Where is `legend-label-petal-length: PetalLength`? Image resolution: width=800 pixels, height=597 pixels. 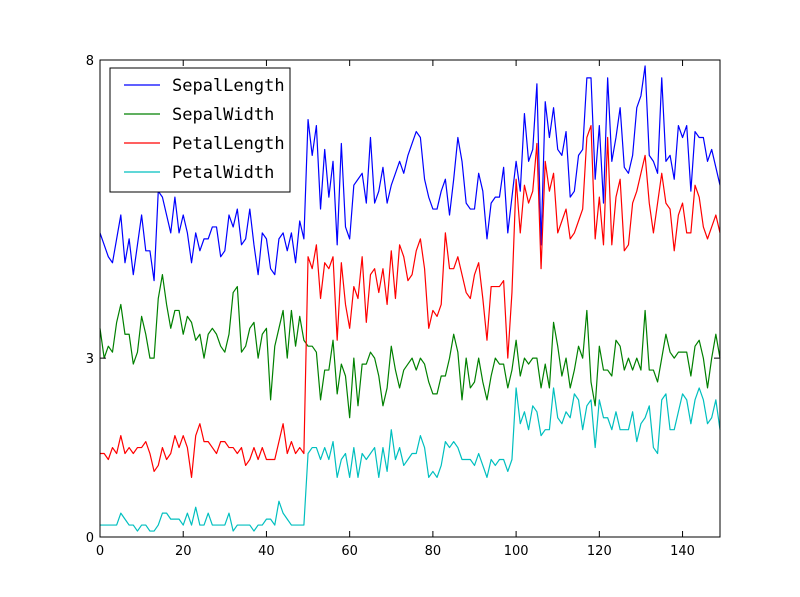
legend-label-petal-length: PetalLength is located at coordinates (228, 144).